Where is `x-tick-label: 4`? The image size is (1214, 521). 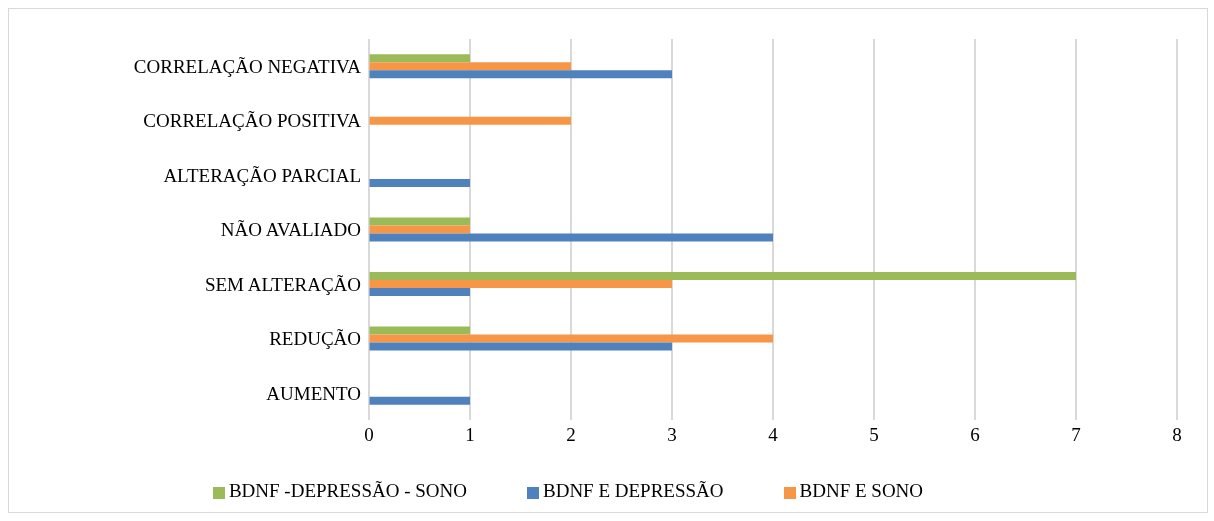 x-tick-label: 4 is located at coordinates (773, 435).